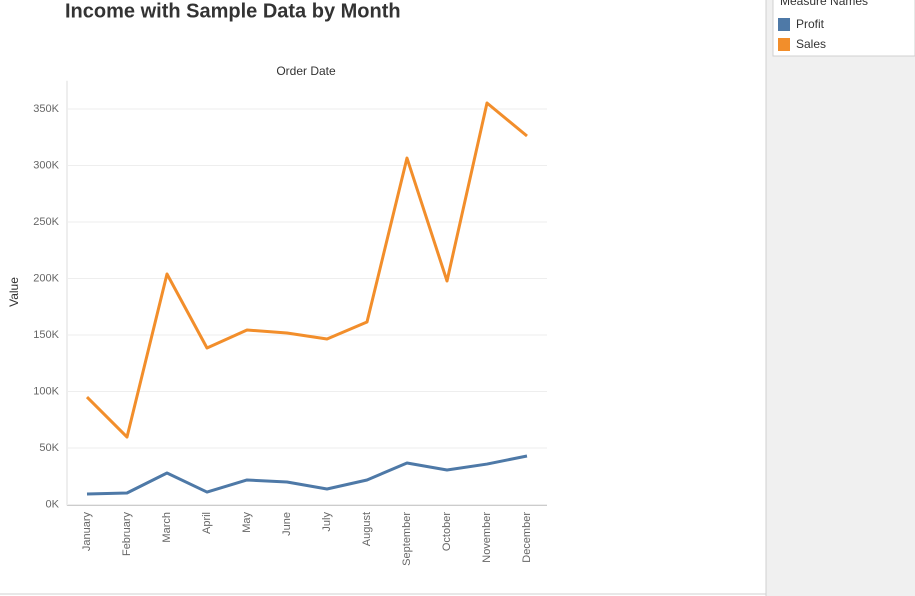 This screenshot has height=596, width=915. What do you see at coordinates (447, 531) in the screenshot?
I see `x-tick-label: October` at bounding box center [447, 531].